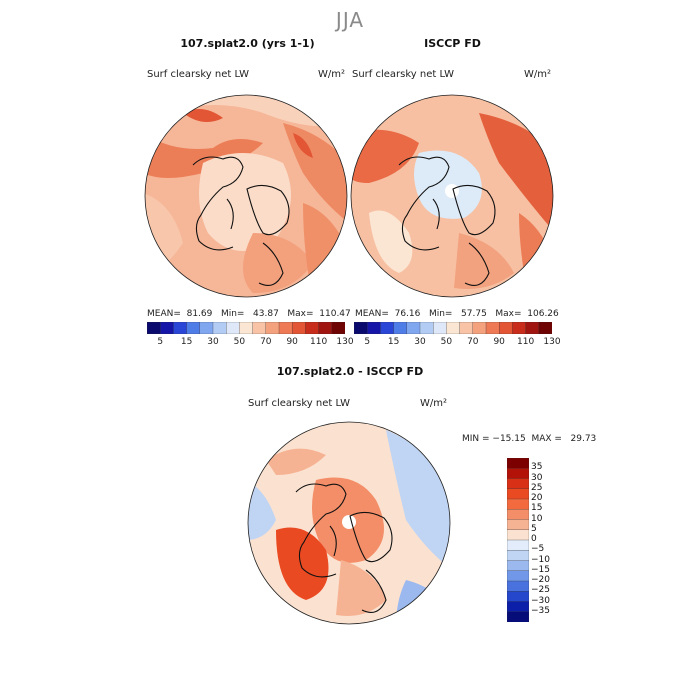  I want to click on polar-map-difference, so click(349, 523).